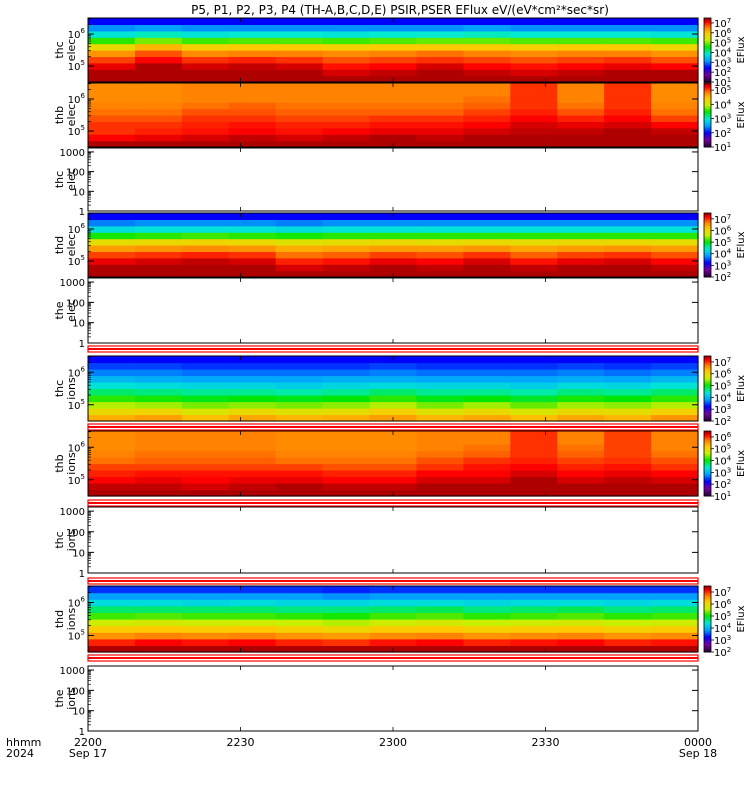 The image size is (750, 800). What do you see at coordinates (59, 619) in the screenshot?
I see `panel-probe-label: thd` at bounding box center [59, 619].